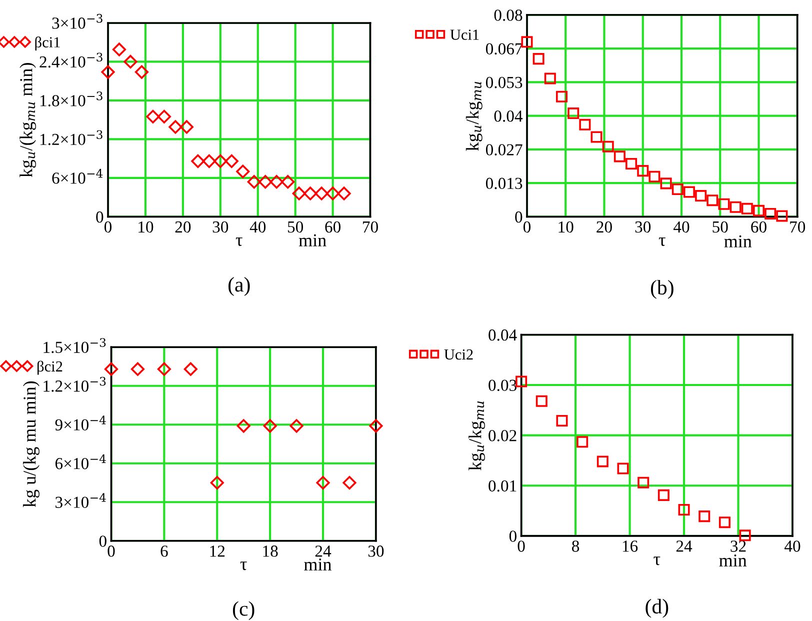 This screenshot has width=812, height=621. Describe the element at coordinates (508, 15) in the screenshot. I see `y-tick-label: 0.08` at that location.